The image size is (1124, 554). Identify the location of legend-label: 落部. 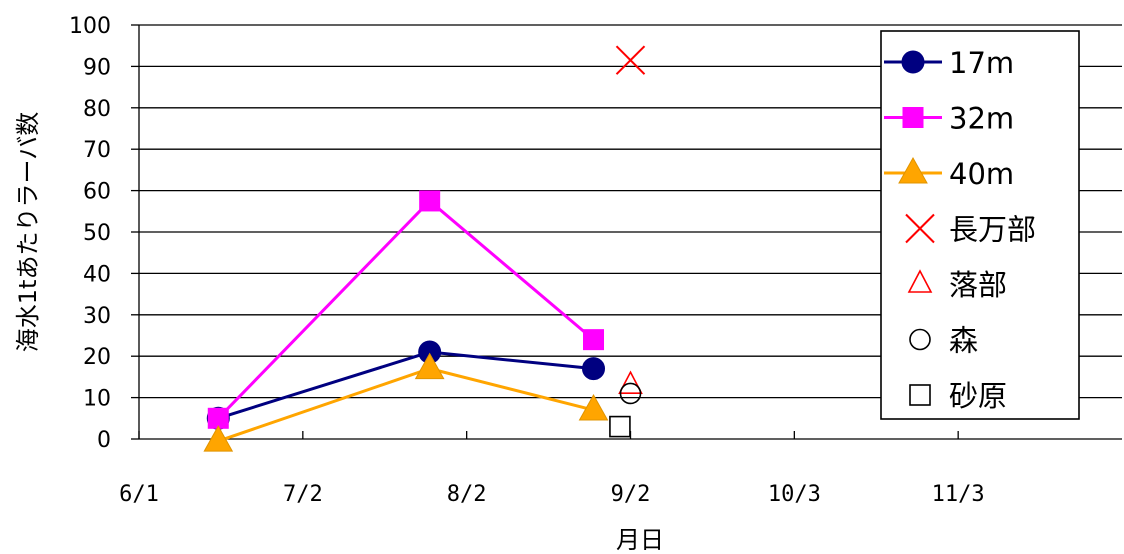
(978, 285).